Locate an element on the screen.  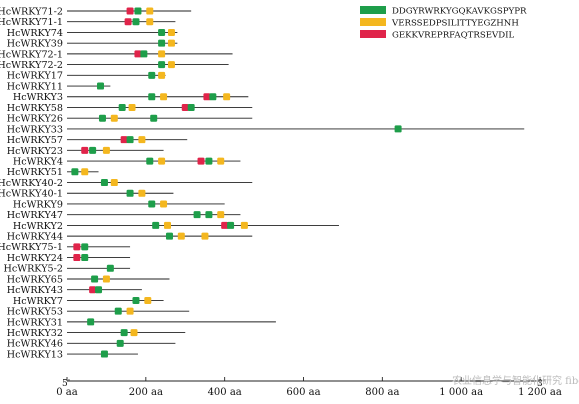
gene-label: HcWRKY72-2 is located at coordinates (31, 65).